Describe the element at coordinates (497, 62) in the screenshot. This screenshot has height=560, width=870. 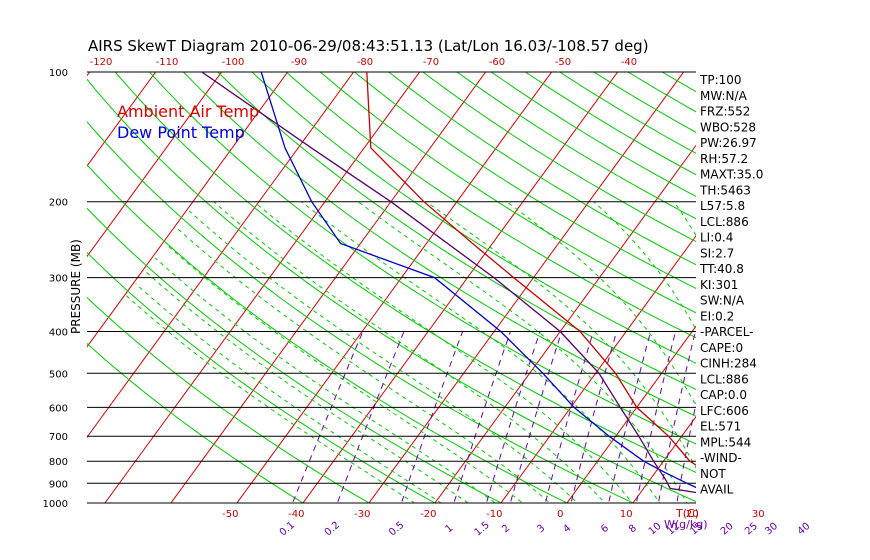
I see `top-temp-tick-label: -60` at that location.